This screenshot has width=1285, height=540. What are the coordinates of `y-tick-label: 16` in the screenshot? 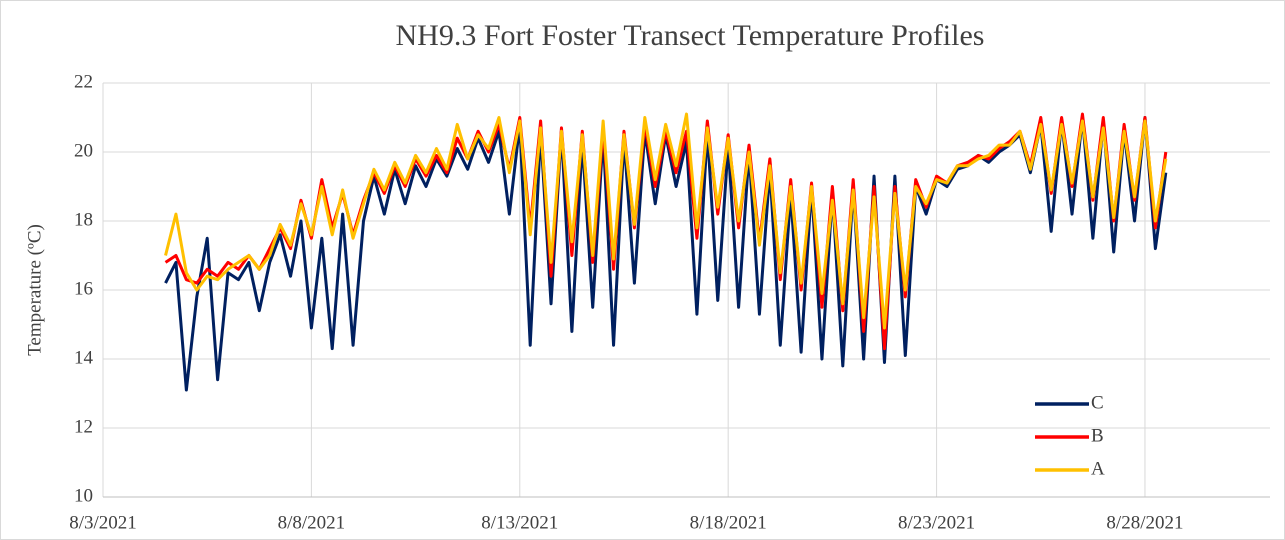 It's located at (83, 288).